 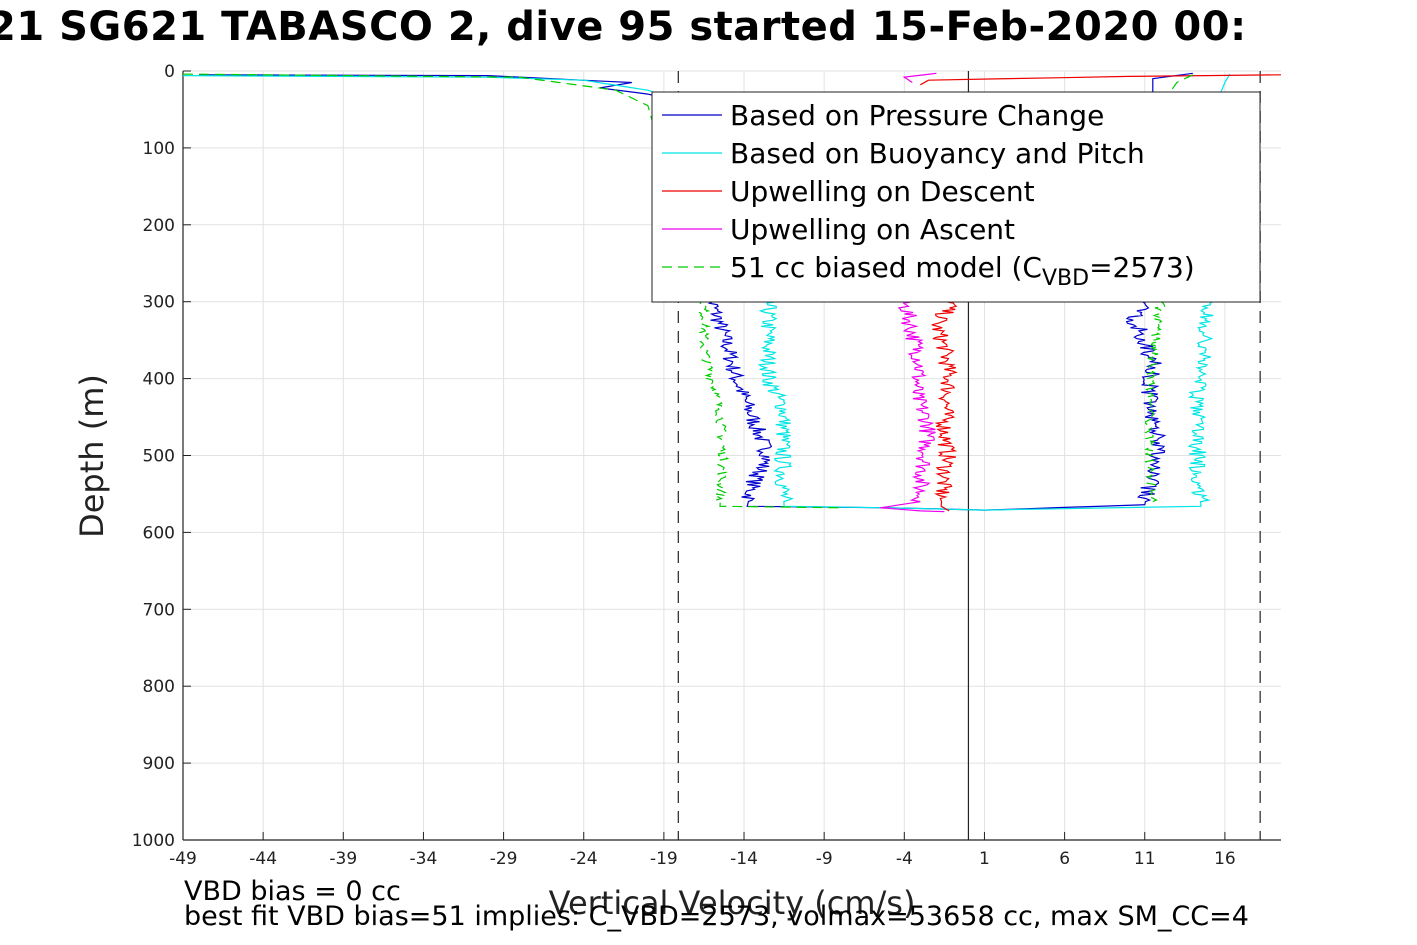 I want to click on series-line-3-ascent, so click(x=1101, y=80).